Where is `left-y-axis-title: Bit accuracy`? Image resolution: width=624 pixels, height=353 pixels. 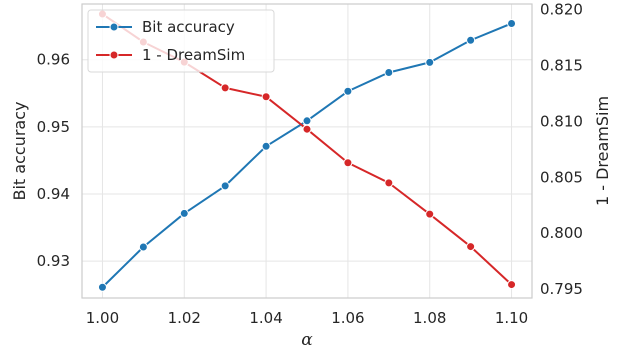 left-y-axis-title: Bit accuracy is located at coordinates (19, 151).